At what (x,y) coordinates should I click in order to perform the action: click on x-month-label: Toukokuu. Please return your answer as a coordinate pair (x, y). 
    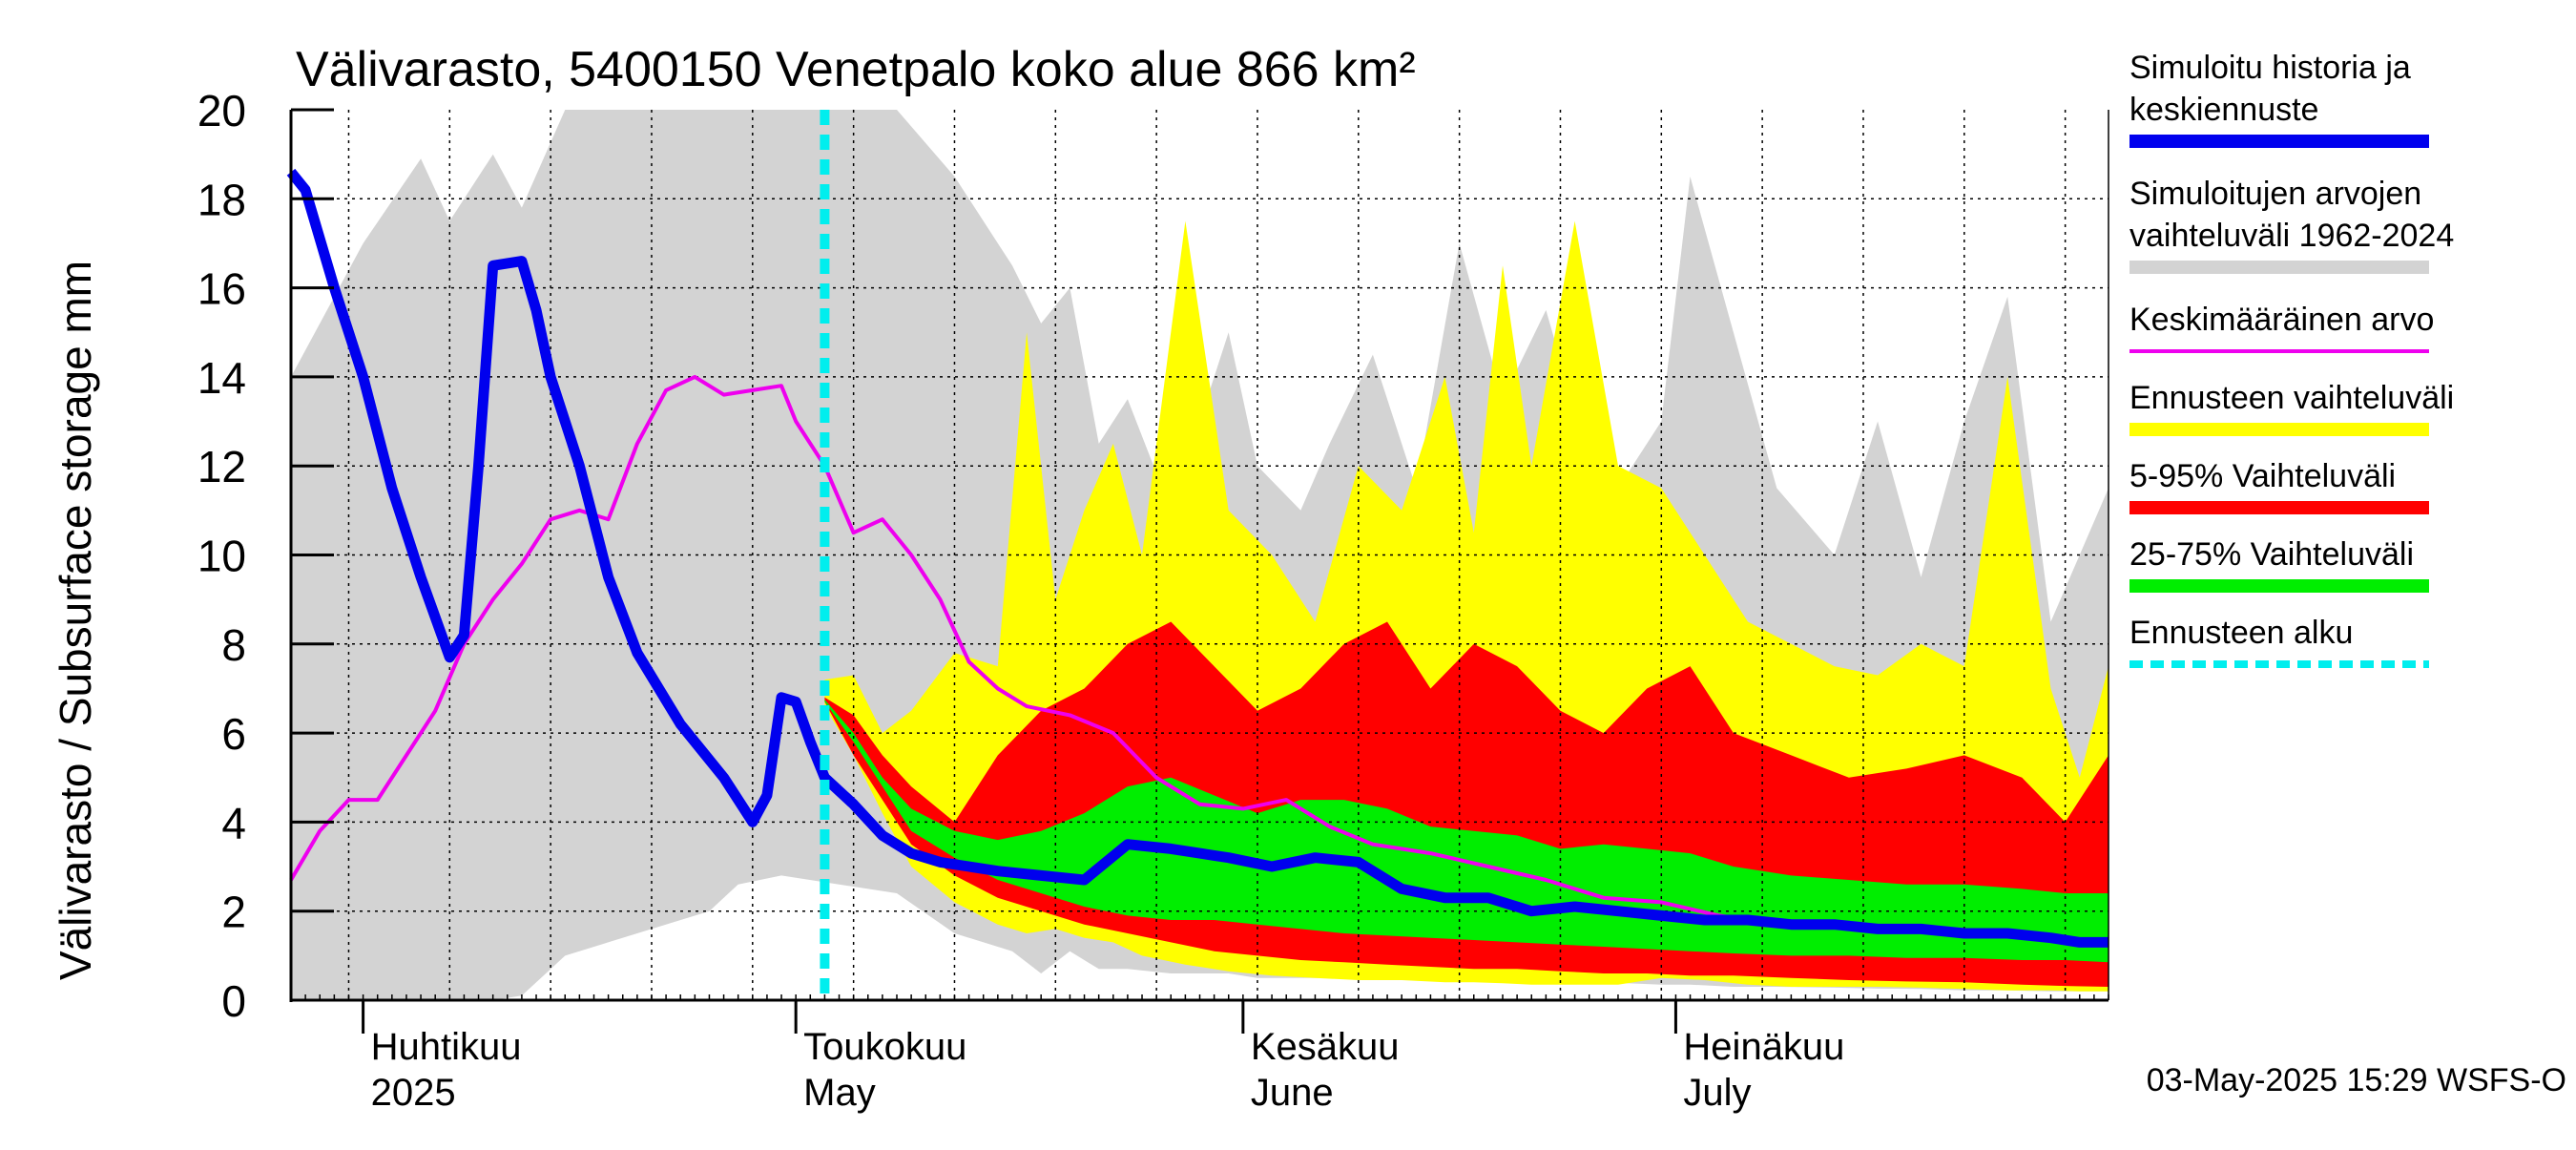
    Looking at the image, I should click on (884, 1047).